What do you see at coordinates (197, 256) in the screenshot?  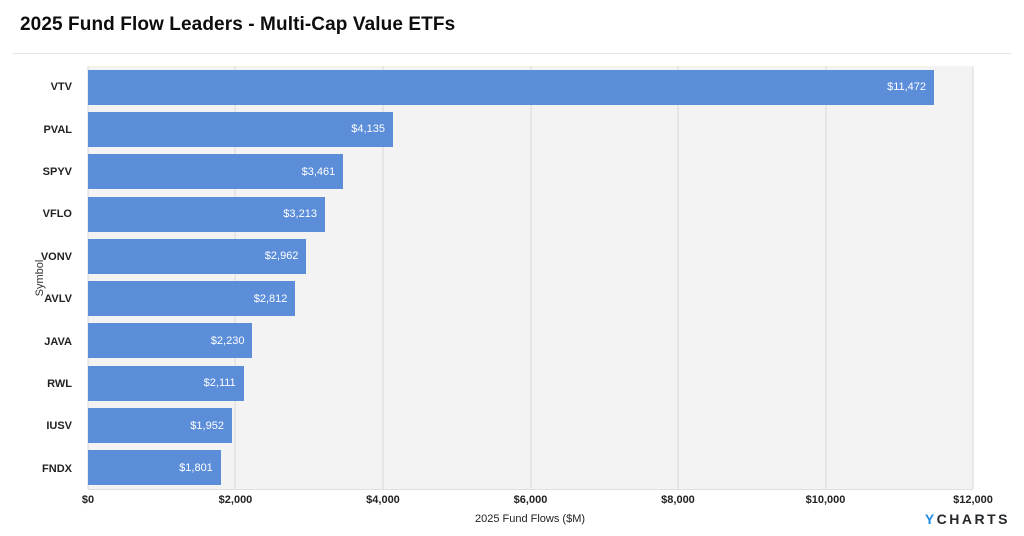 I see `bar-vonv: $2,962` at bounding box center [197, 256].